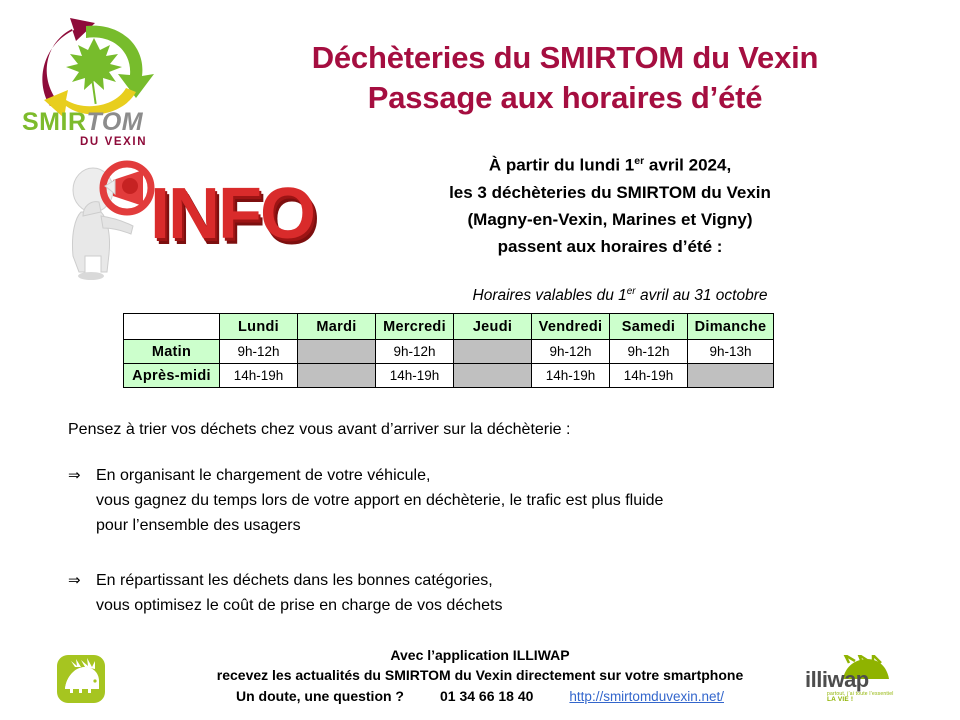 This screenshot has height=720, width=960. What do you see at coordinates (816, 679) in the screenshot?
I see `illiwap-word-illi: illi` at bounding box center [816, 679].